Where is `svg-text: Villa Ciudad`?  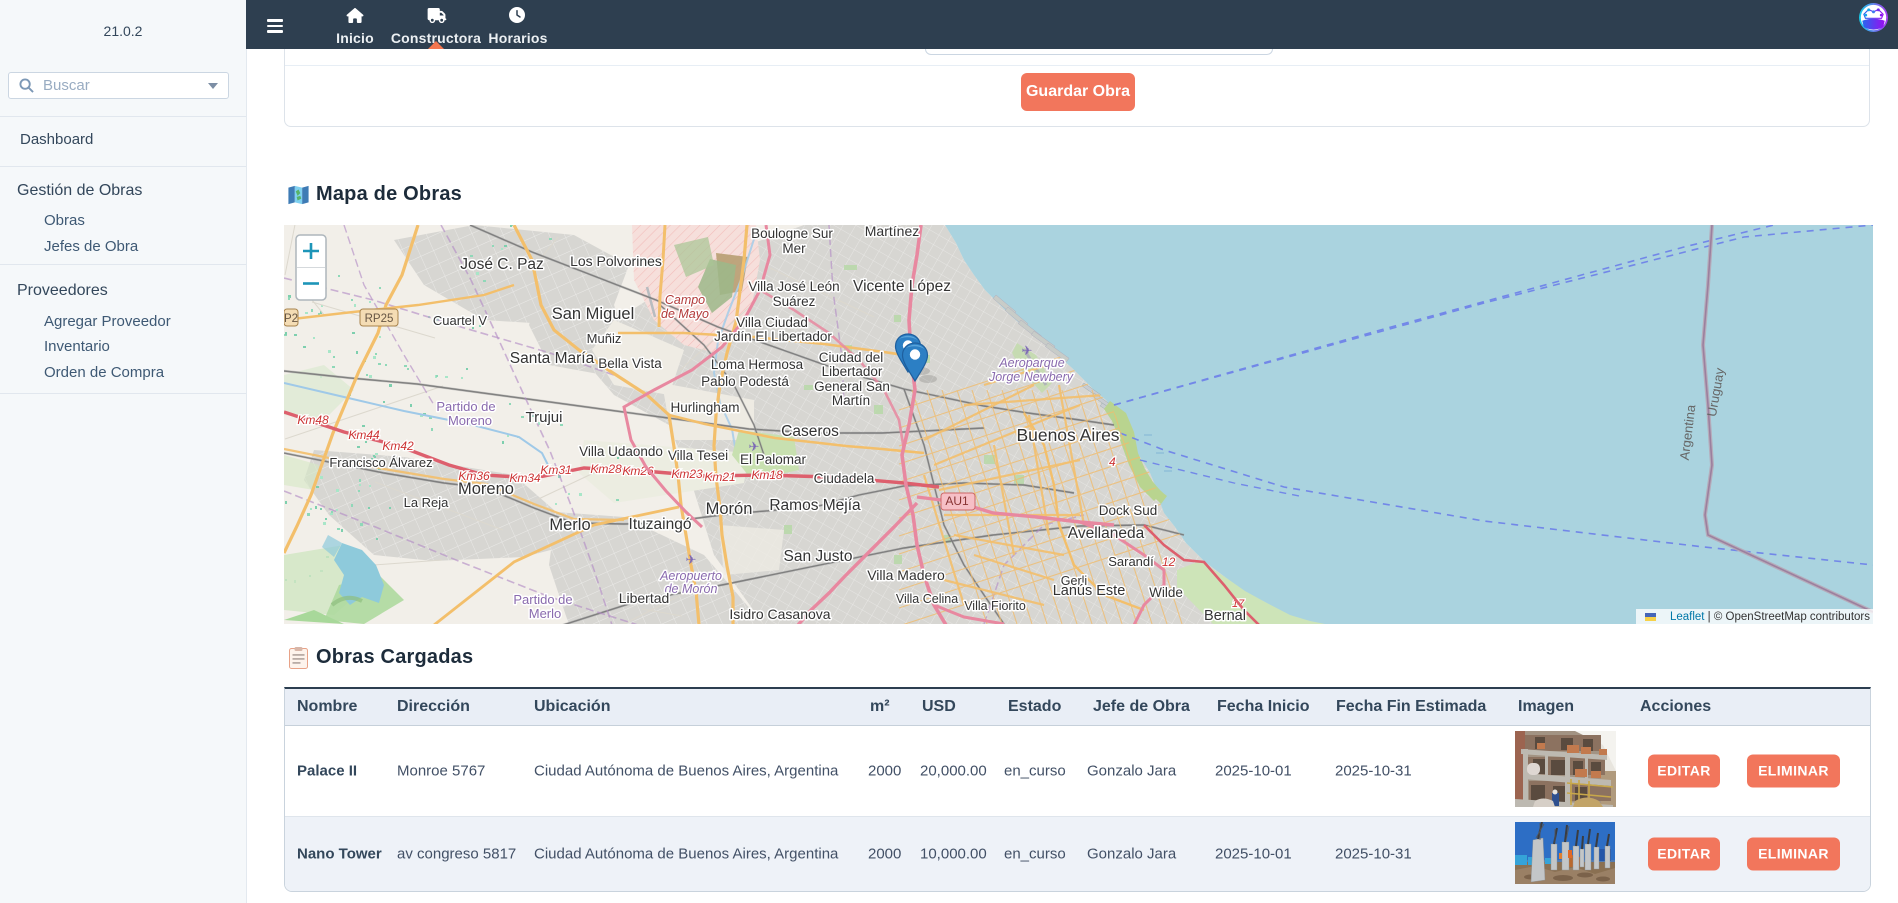
svg-text: Villa Ciudad is located at coordinates (772, 322).